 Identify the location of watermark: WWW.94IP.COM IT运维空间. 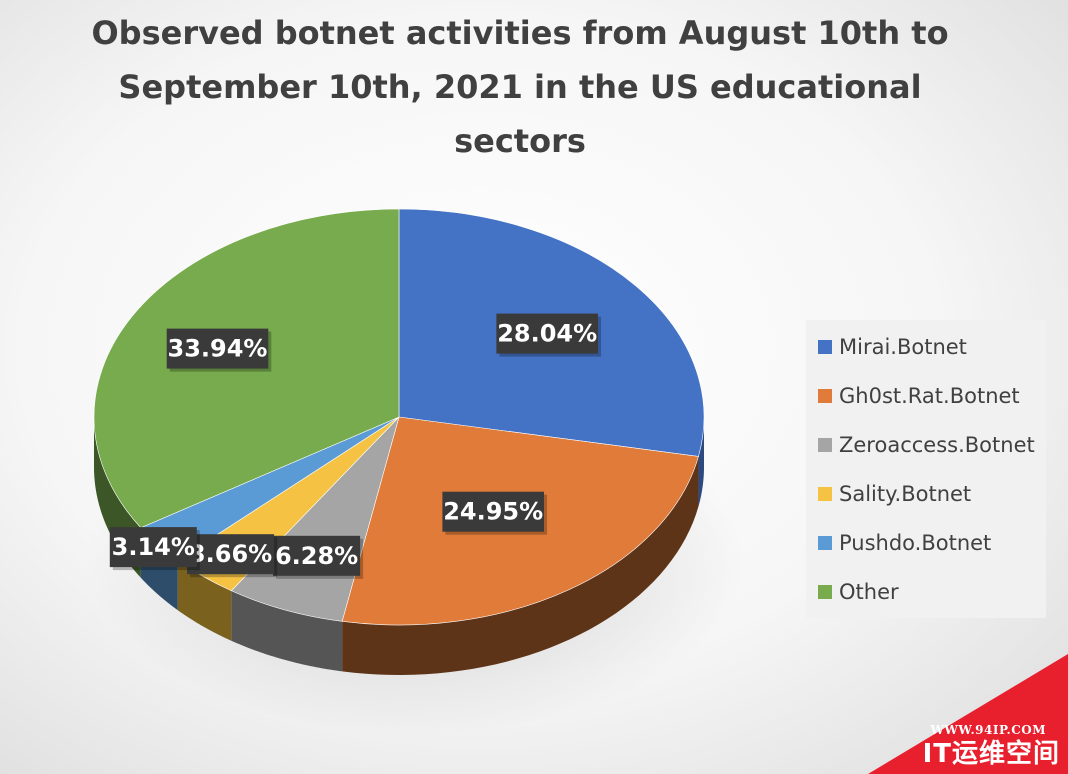
(968, 714).